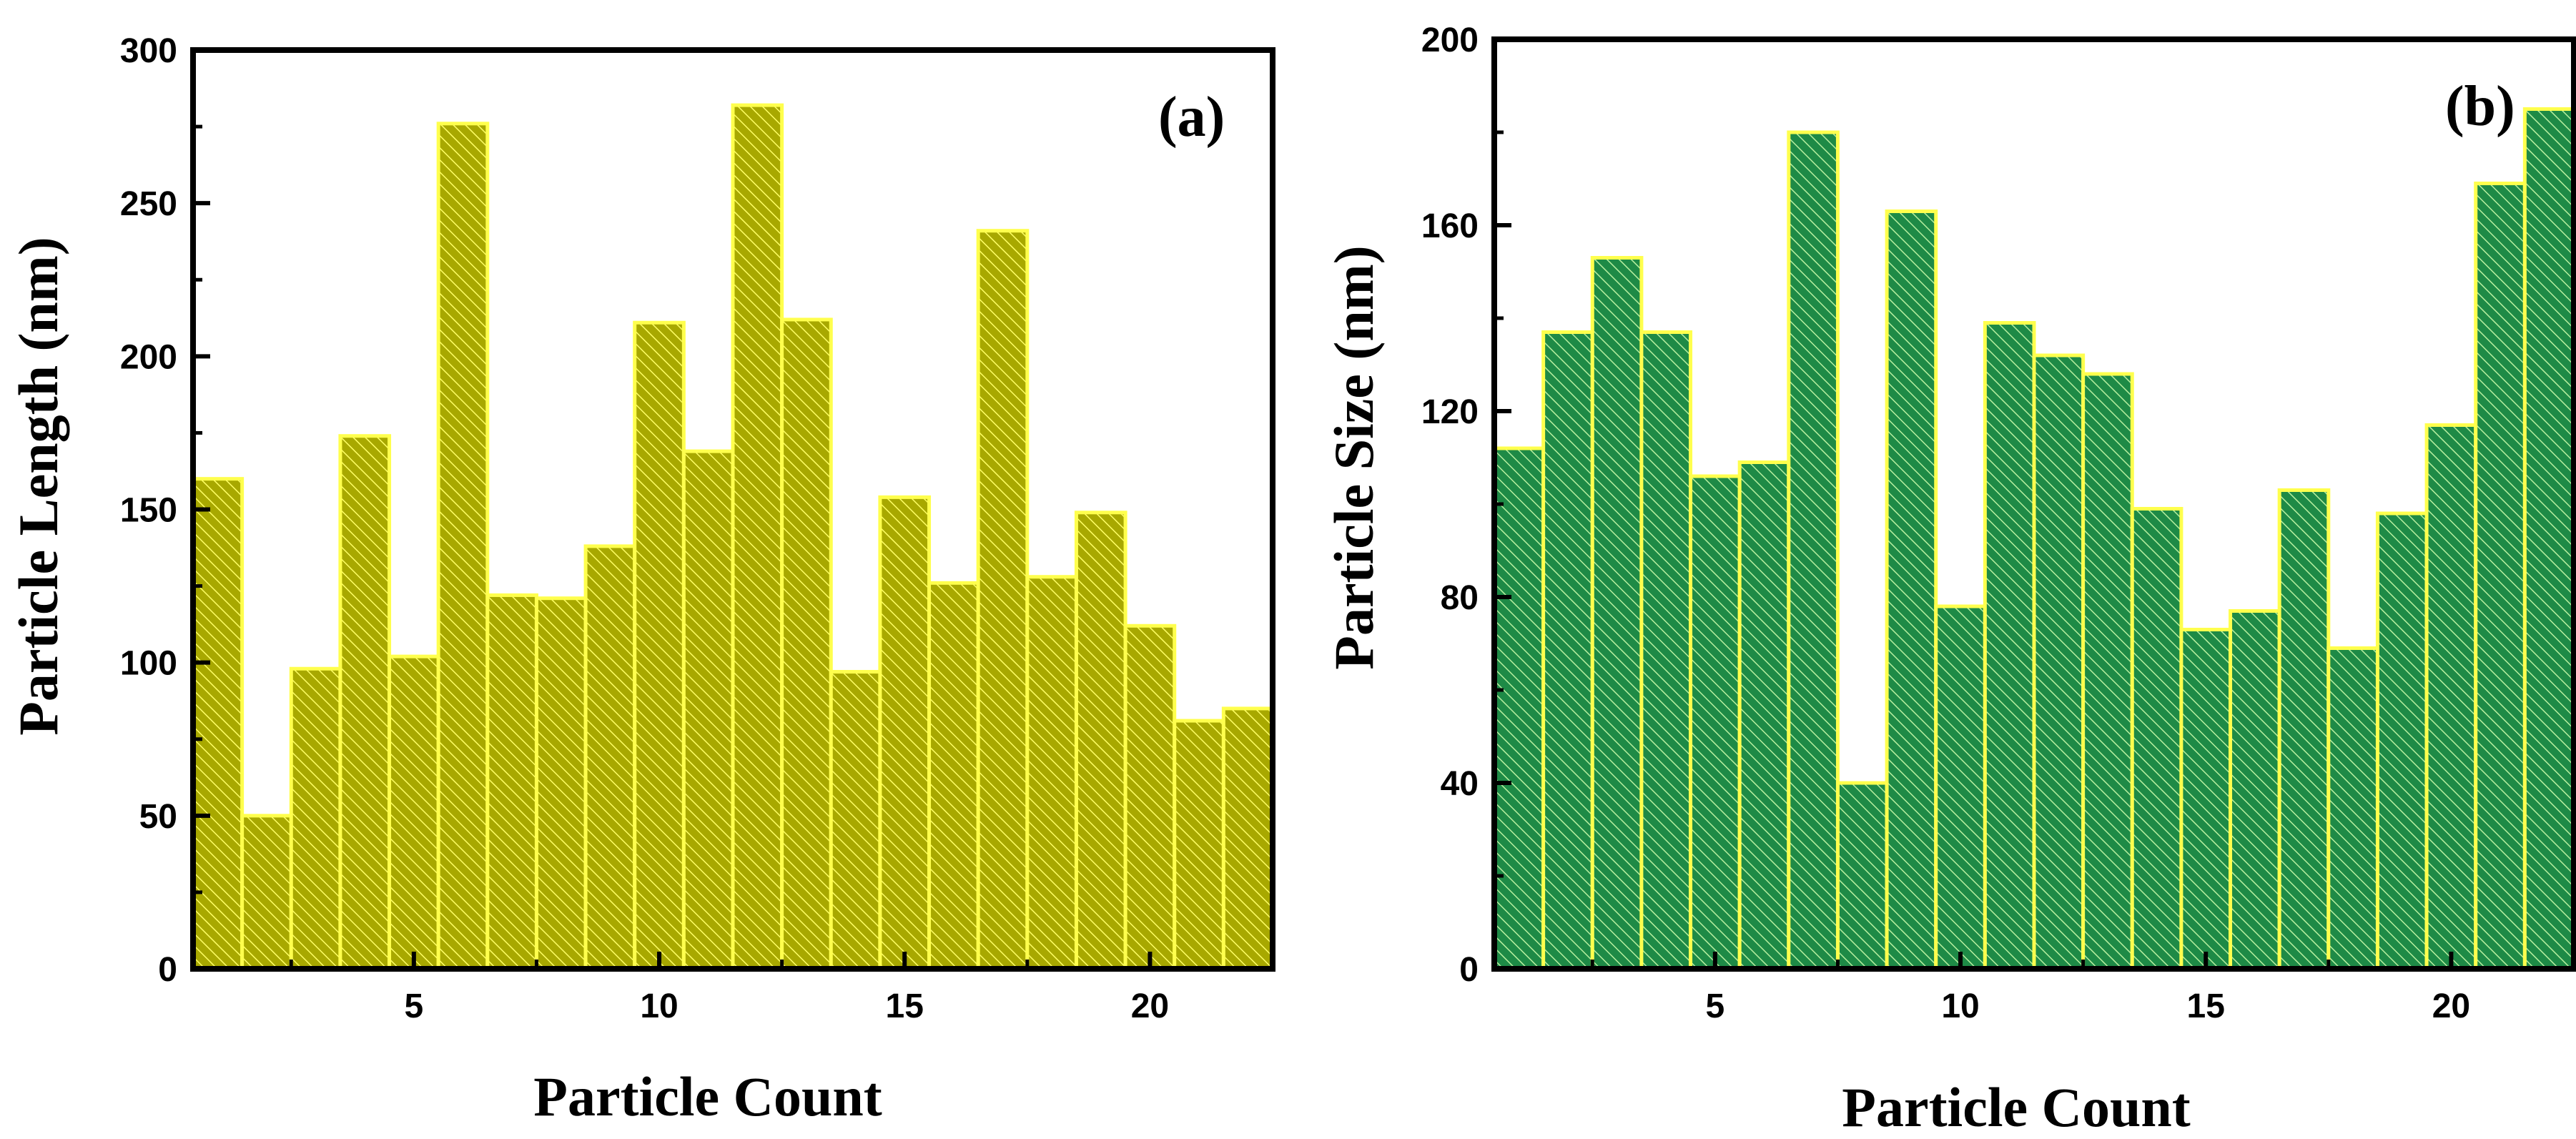 The height and width of the screenshot is (1139, 2576). I want to click on x-tick-label-a: 15, so click(905, 1006).